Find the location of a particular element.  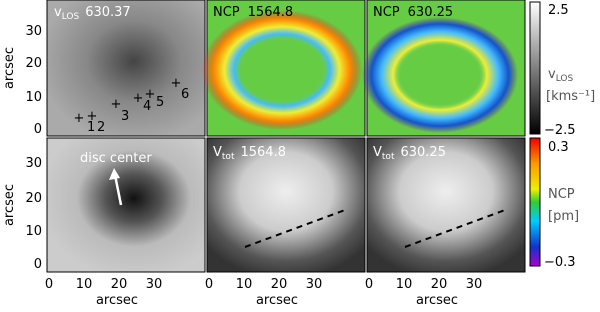

marker-label: 4 is located at coordinates (147, 106).